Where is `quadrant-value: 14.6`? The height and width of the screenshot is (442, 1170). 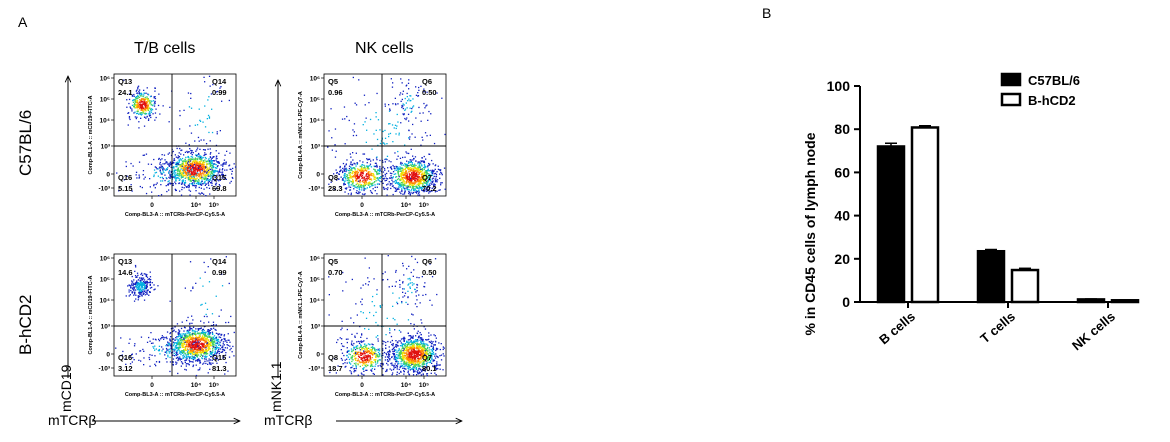 quadrant-value: 14.6 is located at coordinates (125, 272).